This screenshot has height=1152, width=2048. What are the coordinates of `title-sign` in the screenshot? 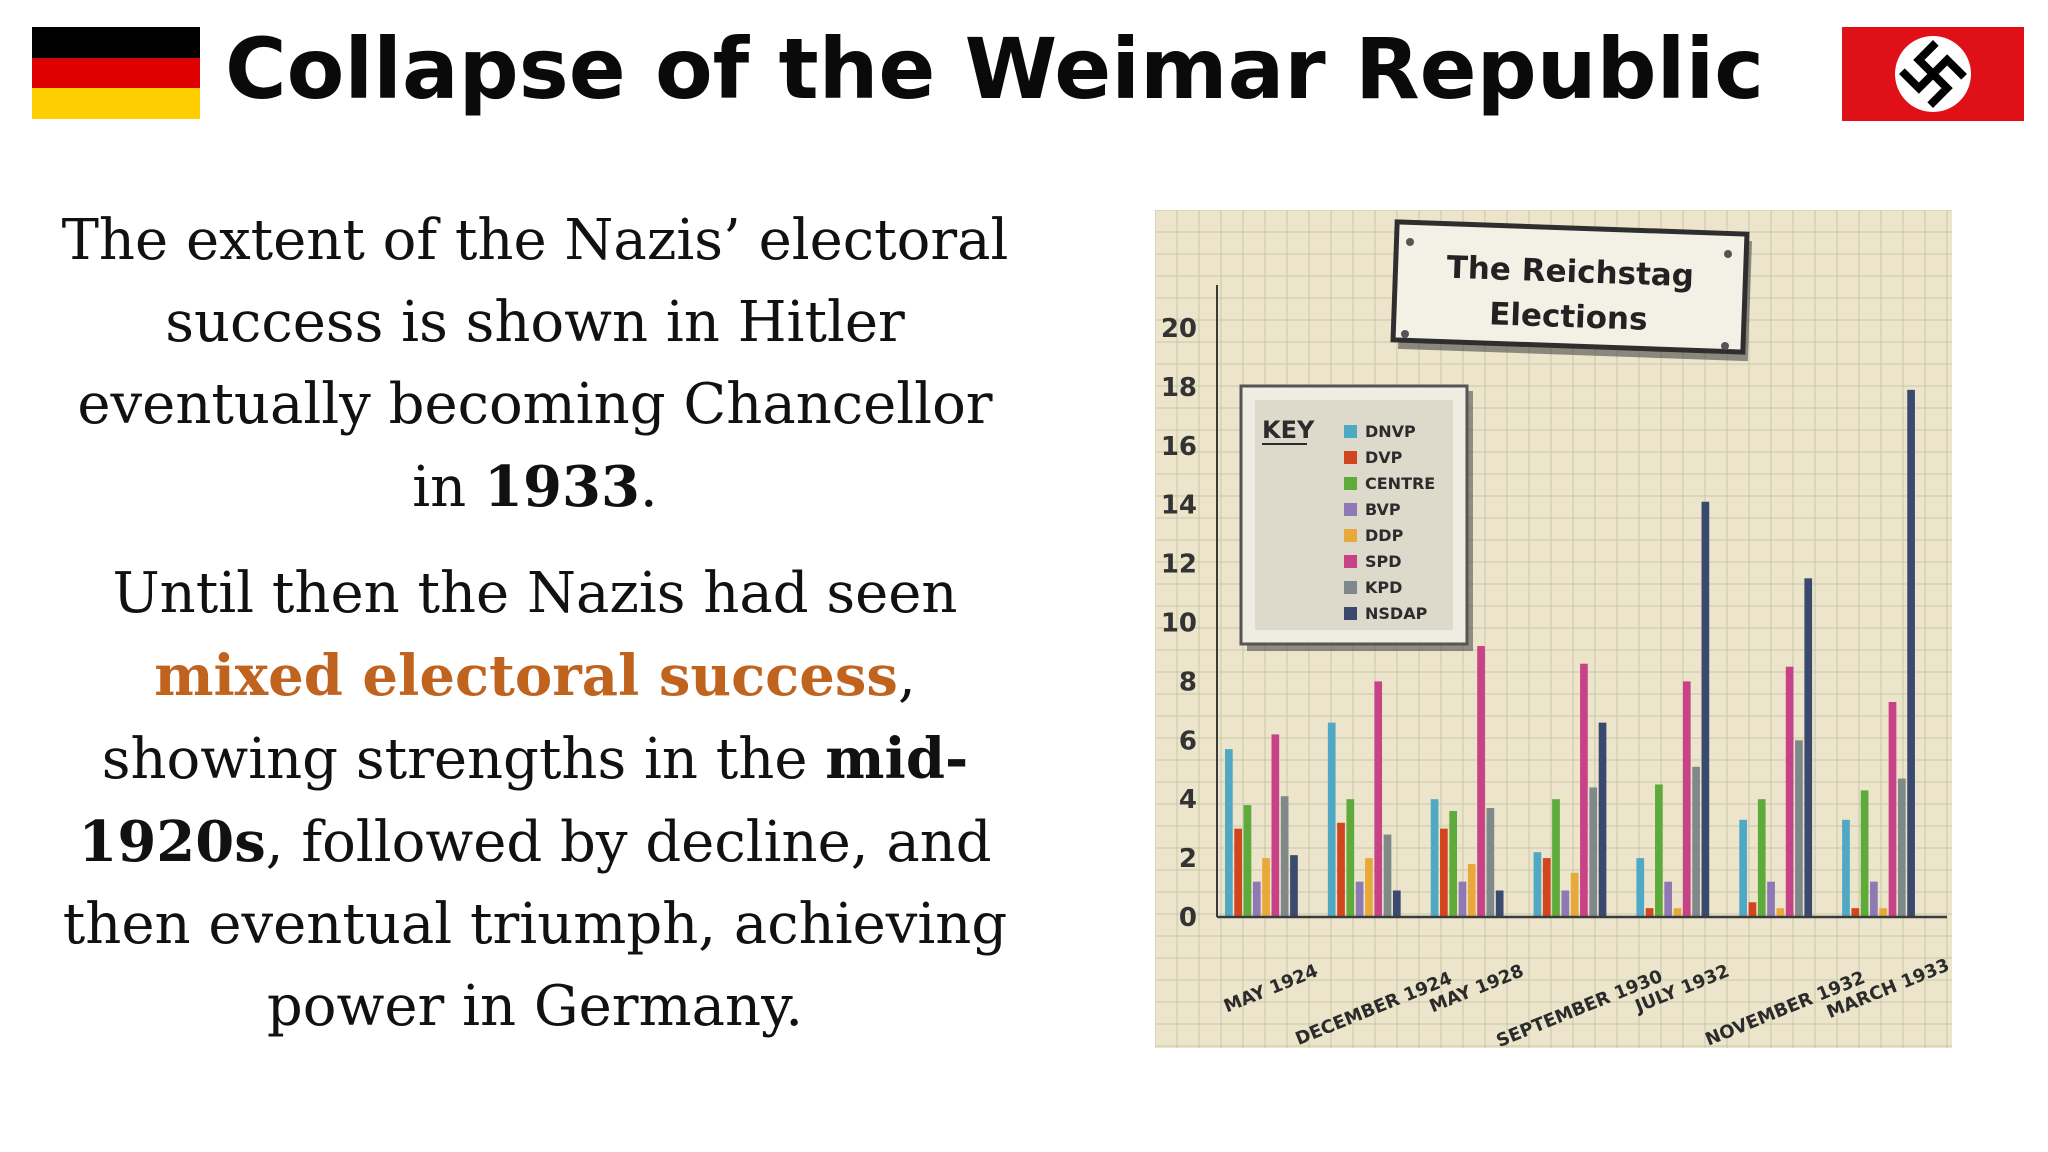 It's located at (1570, 287).